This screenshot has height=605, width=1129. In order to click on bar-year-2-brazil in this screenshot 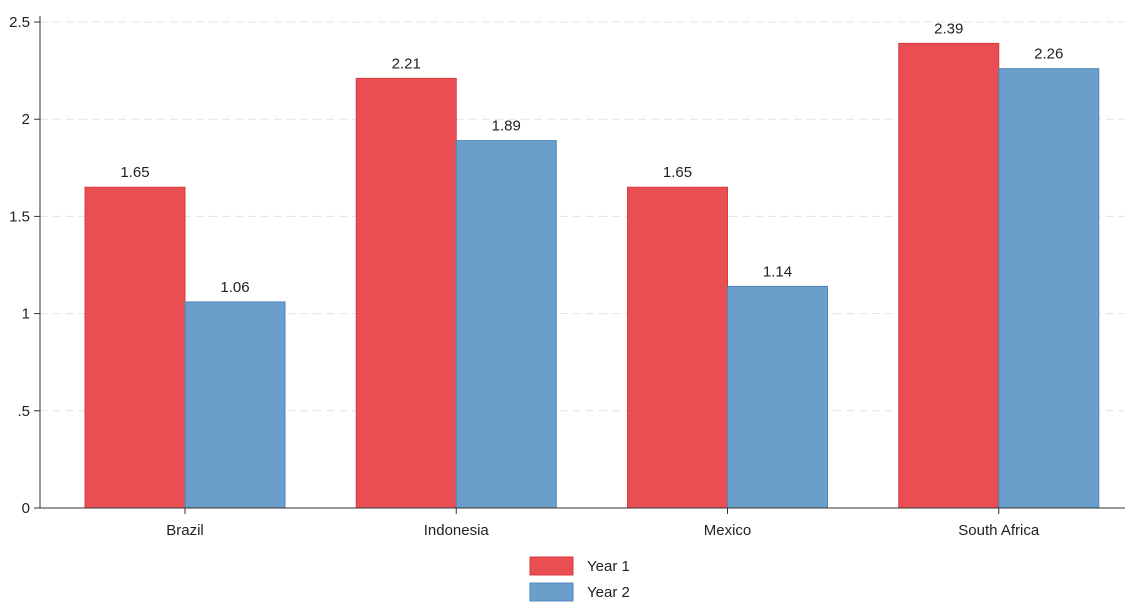, I will do `click(235, 405)`.